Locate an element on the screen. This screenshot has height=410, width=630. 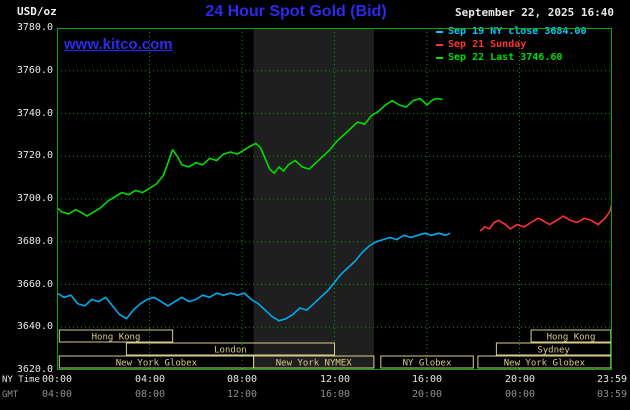
datetime-label: September 22, 2025 16:40 is located at coordinates (534, 12).